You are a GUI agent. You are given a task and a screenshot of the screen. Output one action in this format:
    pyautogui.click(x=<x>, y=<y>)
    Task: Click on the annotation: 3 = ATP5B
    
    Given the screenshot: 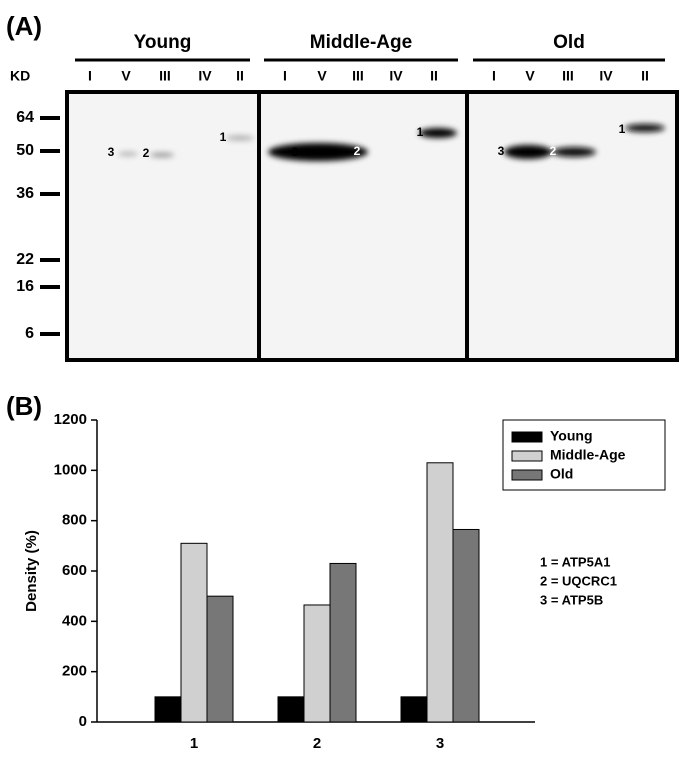 What is the action you would take?
    pyautogui.click(x=571, y=599)
    